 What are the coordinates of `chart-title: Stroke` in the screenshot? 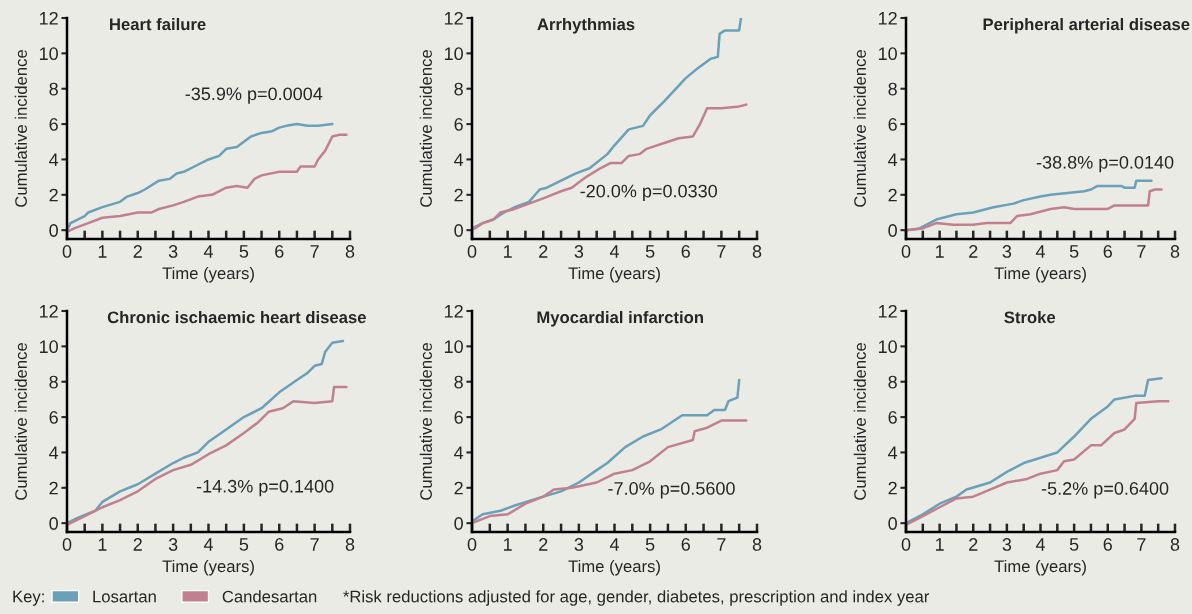 It's located at (1030, 317).